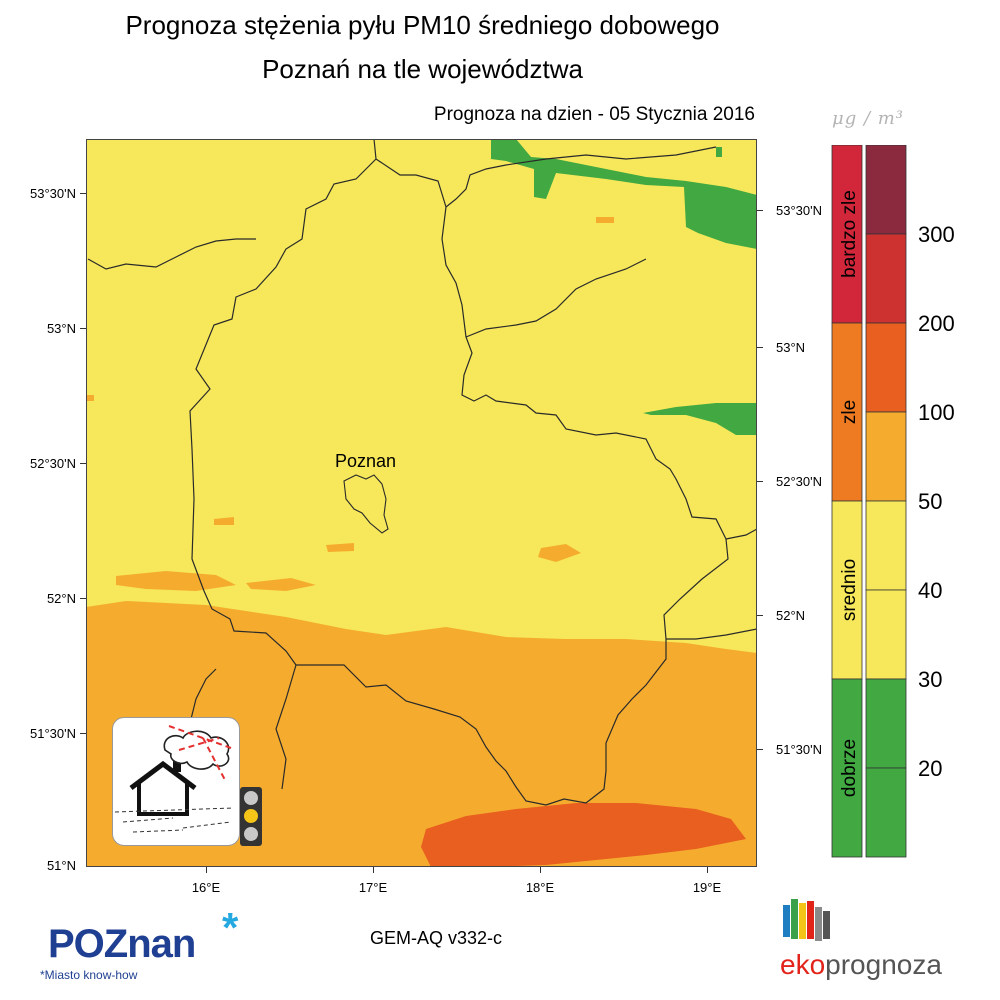 This screenshot has width=1000, height=1000. What do you see at coordinates (930, 501) in the screenshot?
I see `scale-tick-label: 50` at bounding box center [930, 501].